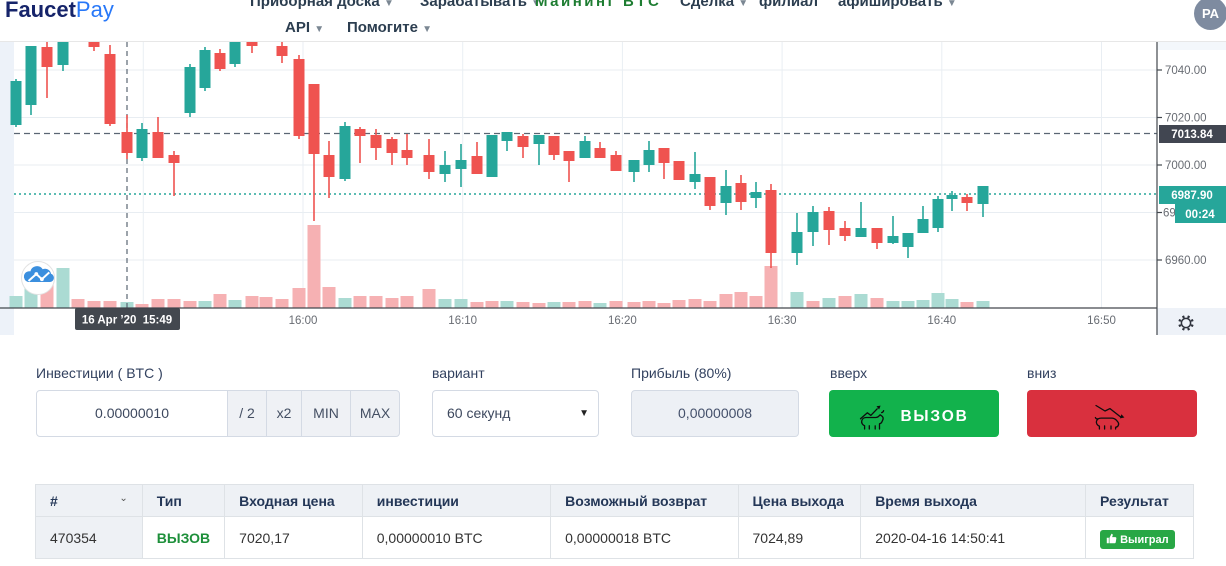 Image resolution: width=1226 pixels, height=566 pixels. I want to click on svg-text: 16 Apr ’20 15:49, so click(127, 321).